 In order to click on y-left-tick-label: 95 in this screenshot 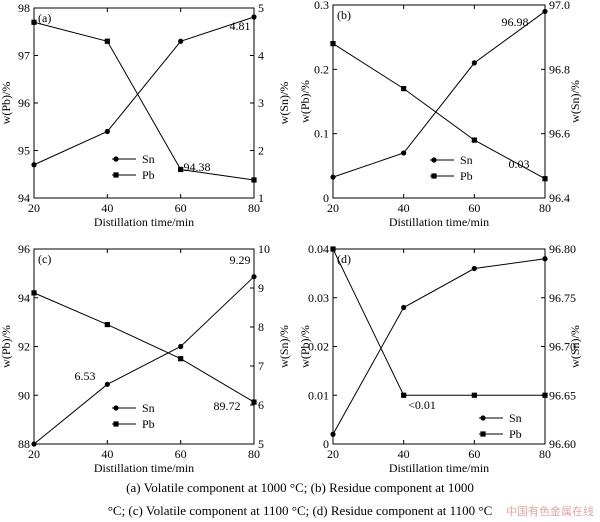, I will do `click(24, 151)`.